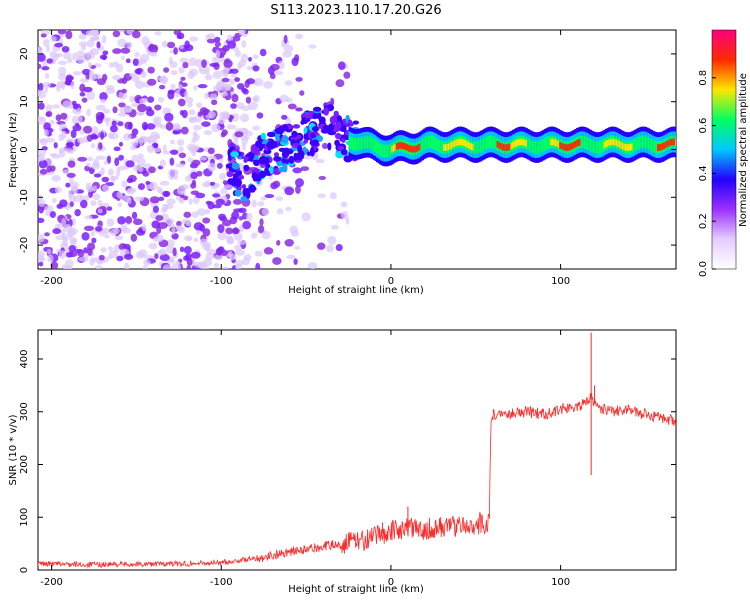 This screenshot has height=600, width=750. Describe the element at coordinates (24, 54) in the screenshot. I see `spectrogram-ytick-label: 20` at that location.